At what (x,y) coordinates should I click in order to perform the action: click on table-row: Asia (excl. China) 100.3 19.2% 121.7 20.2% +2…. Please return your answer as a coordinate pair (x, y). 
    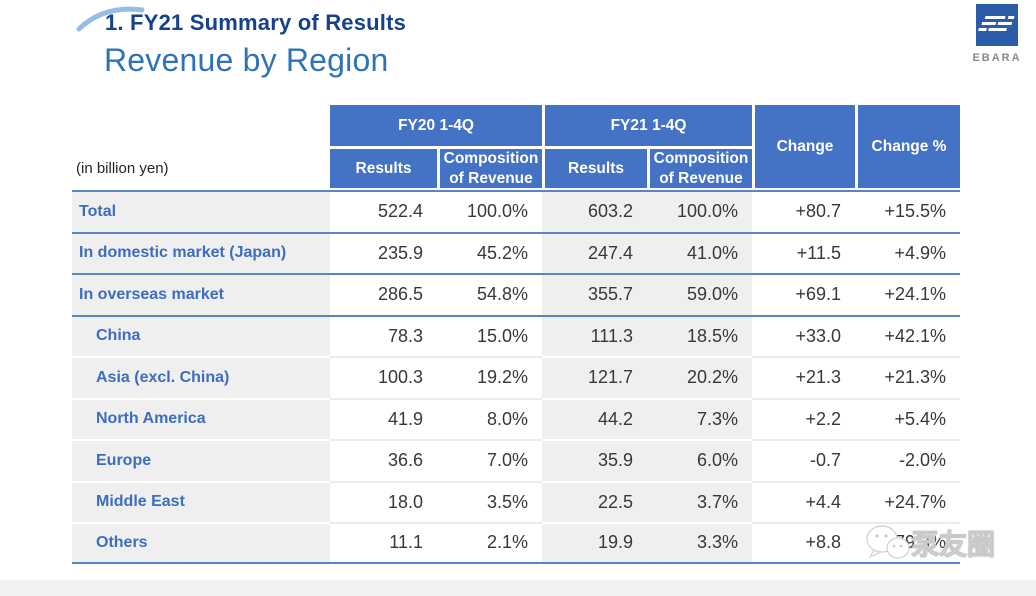
    Looking at the image, I should click on (516, 377).